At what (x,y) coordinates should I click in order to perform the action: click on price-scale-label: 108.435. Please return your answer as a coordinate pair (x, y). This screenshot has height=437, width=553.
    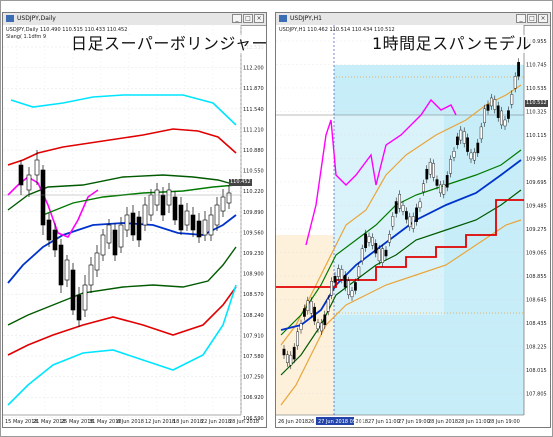
    Looking at the image, I should click on (536, 324).